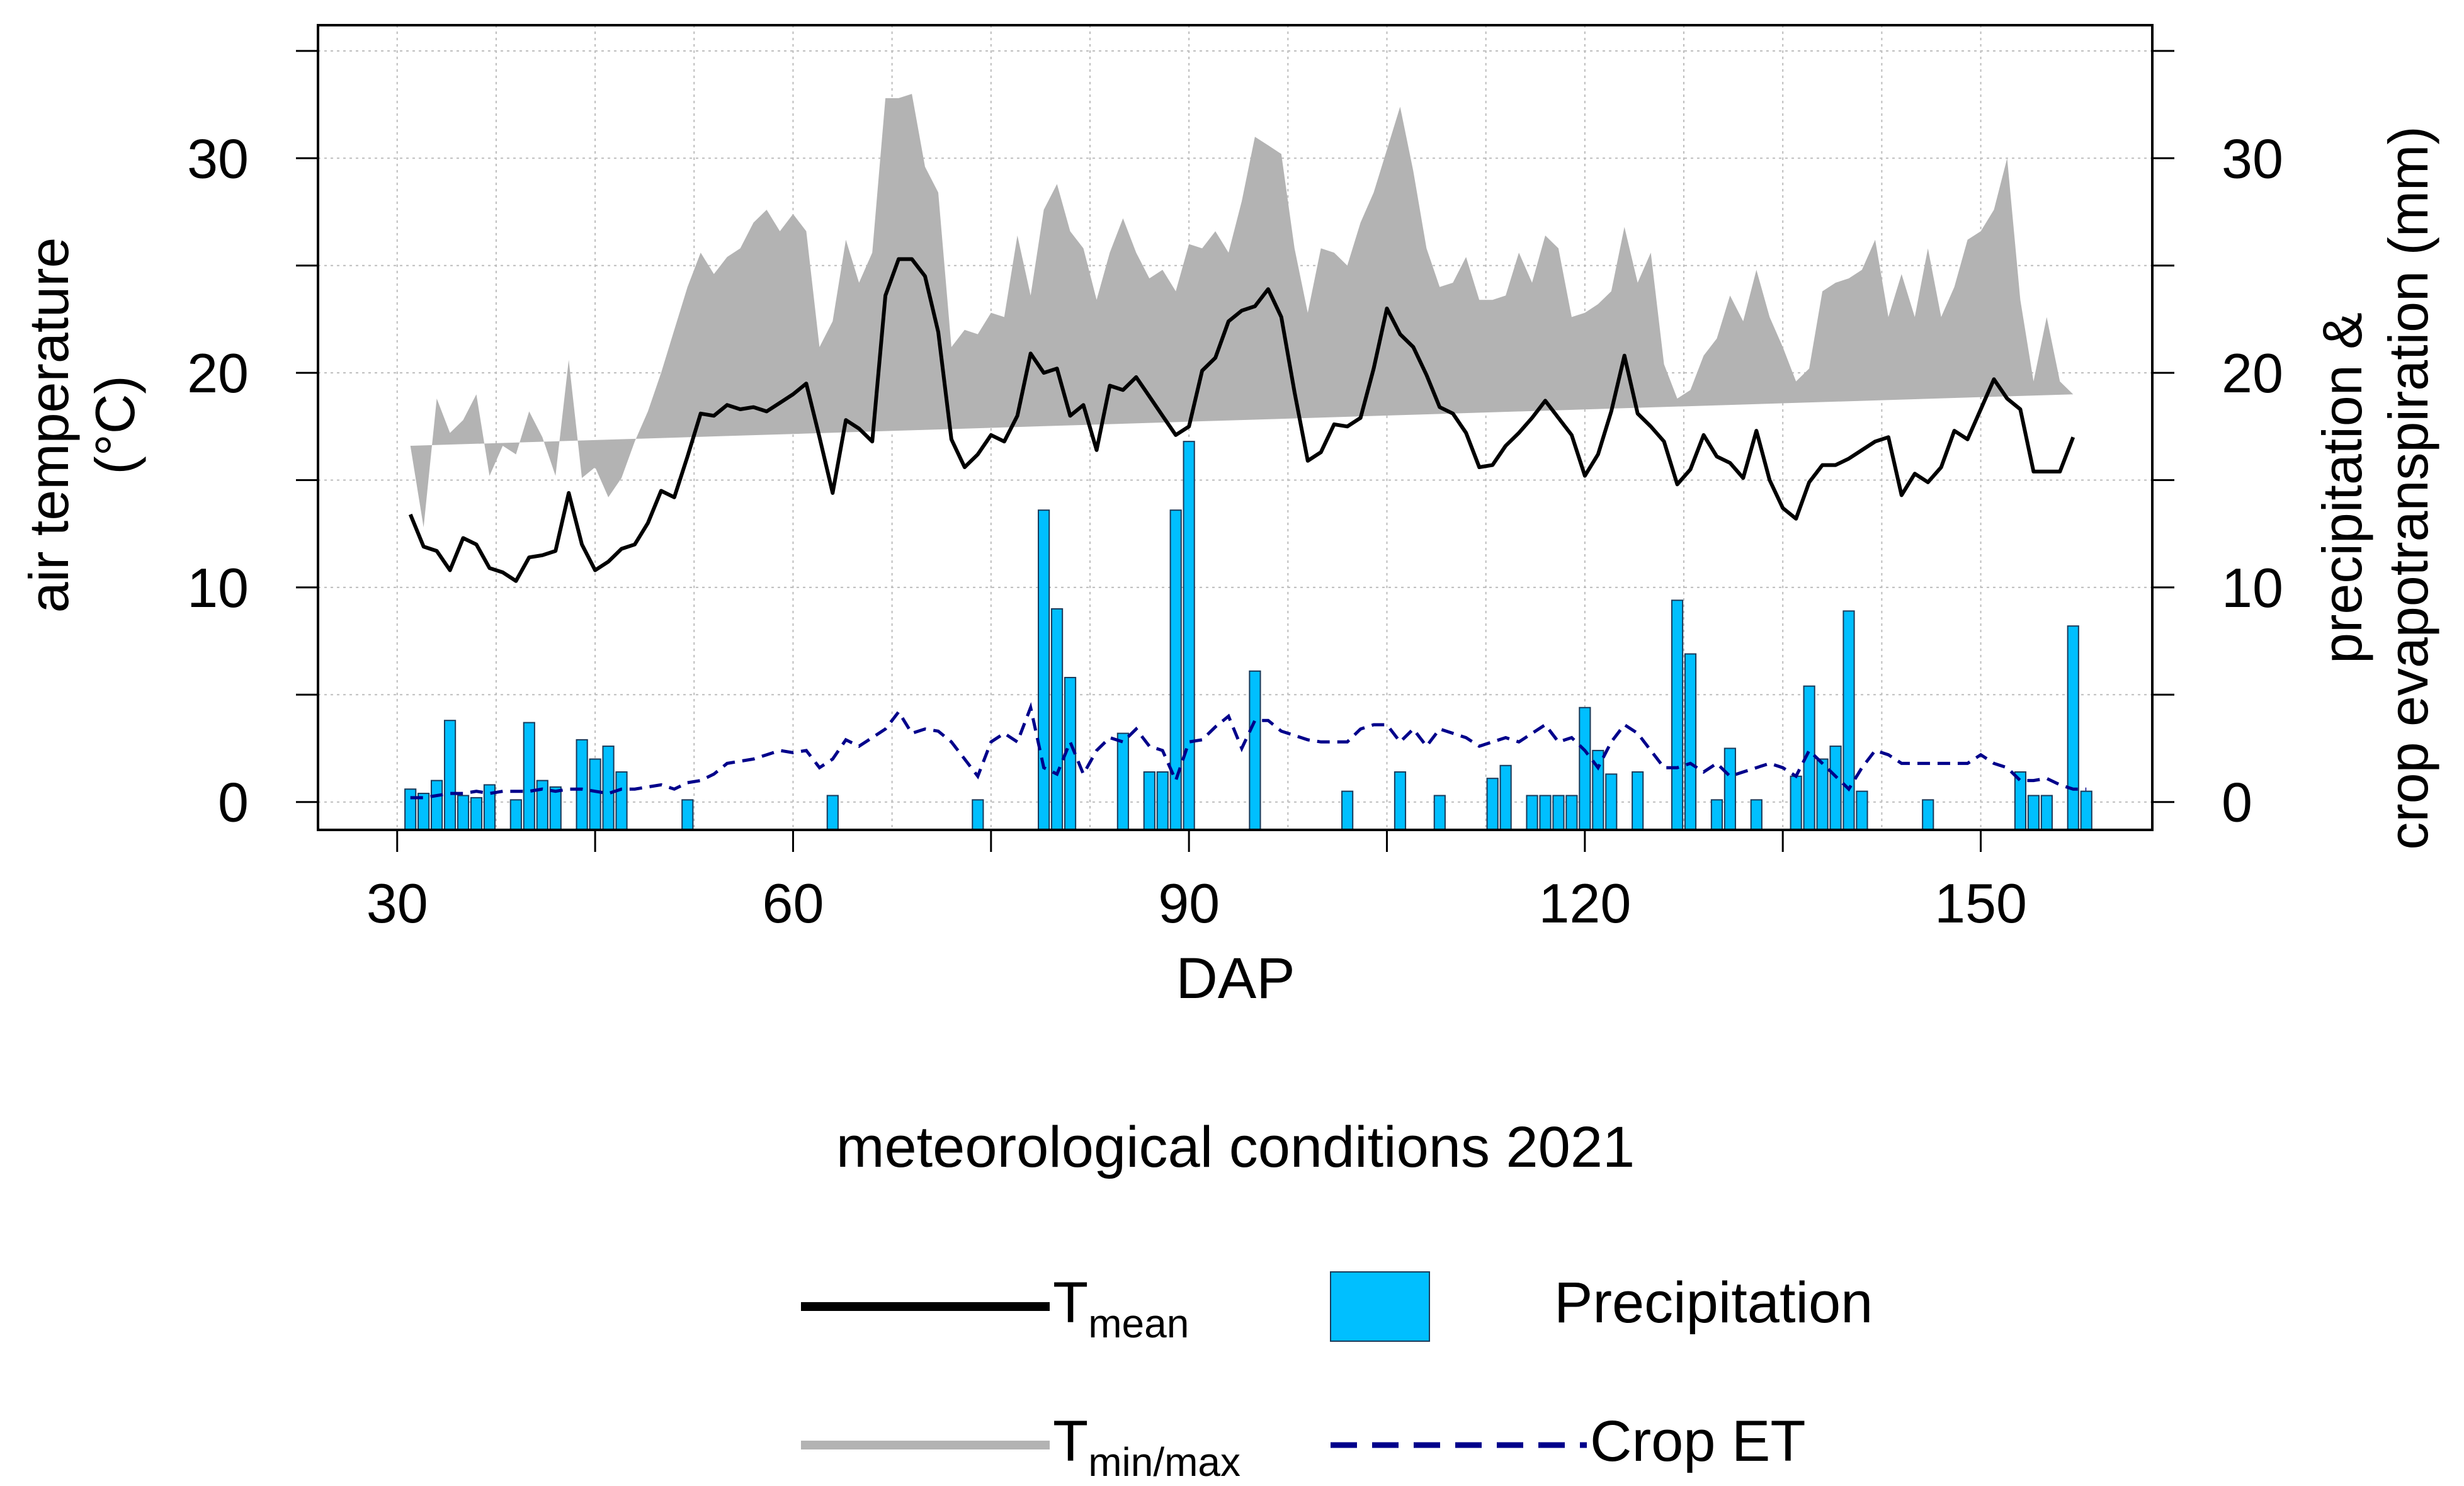  Describe the element at coordinates (1980, 903) in the screenshot. I see `x-tick-label: 150` at that location.